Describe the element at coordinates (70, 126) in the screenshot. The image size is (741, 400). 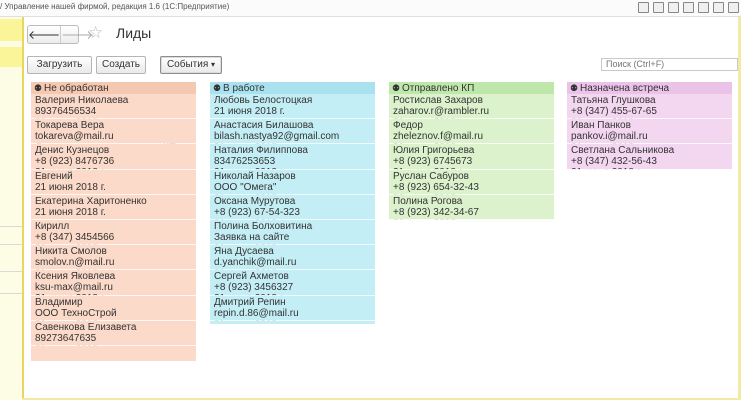
I see `card-name: Токарева Вера` at that location.